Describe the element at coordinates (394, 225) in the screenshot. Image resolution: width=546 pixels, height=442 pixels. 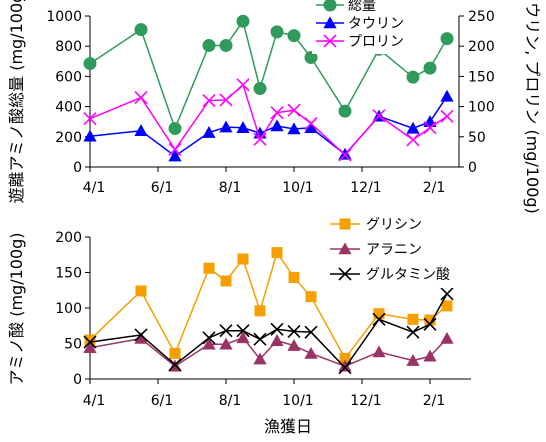
I see `bottom-legend-label-0: グリシン` at that location.